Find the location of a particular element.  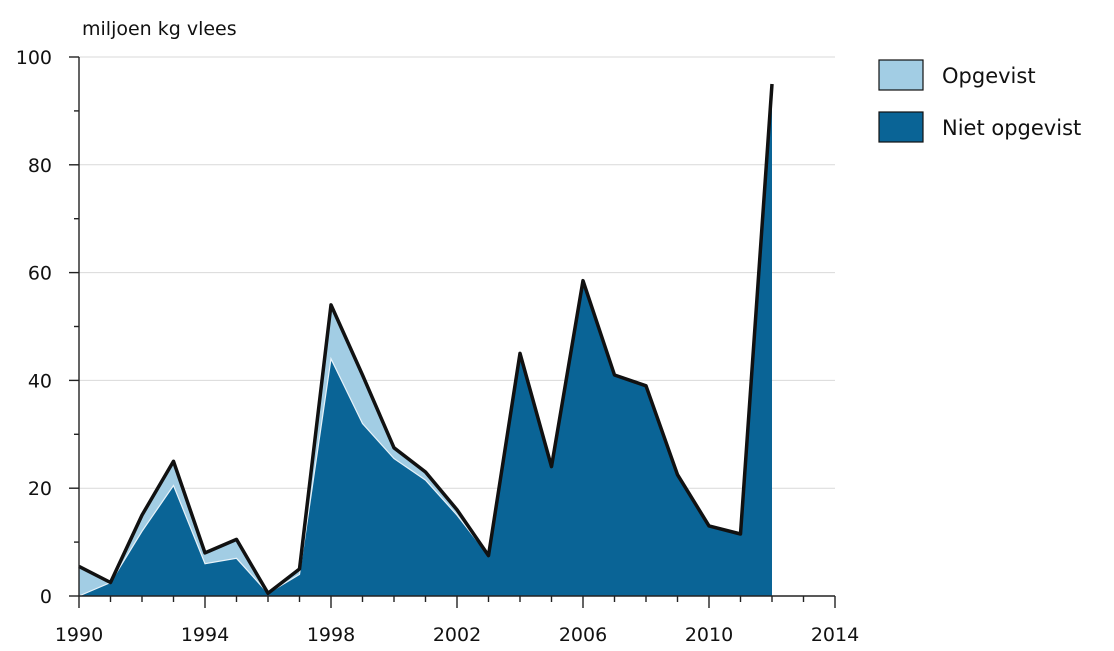

y-axis-label: miljoen kg vlees is located at coordinates (159, 29).